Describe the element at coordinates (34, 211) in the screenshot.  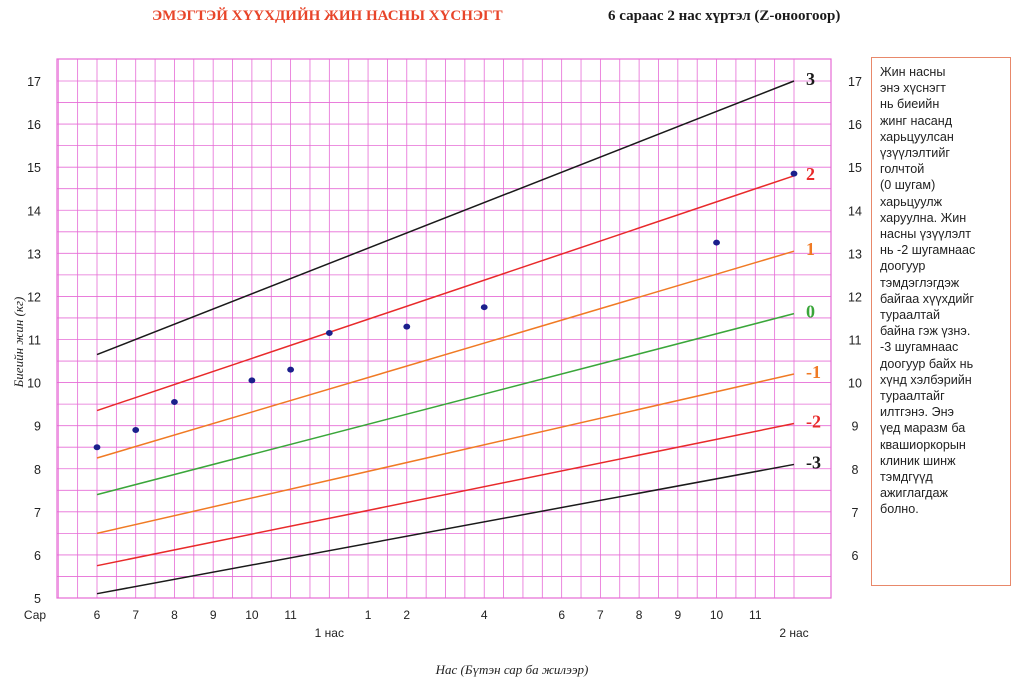
I see `y-tick-label-left: 14` at that location.